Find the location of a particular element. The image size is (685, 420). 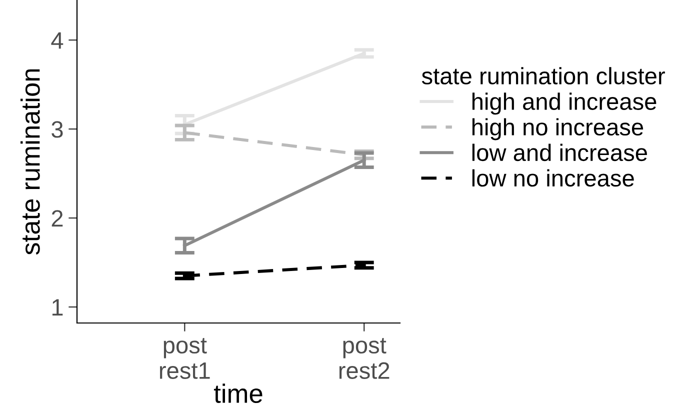

legend-label: high no increase is located at coordinates (558, 129).